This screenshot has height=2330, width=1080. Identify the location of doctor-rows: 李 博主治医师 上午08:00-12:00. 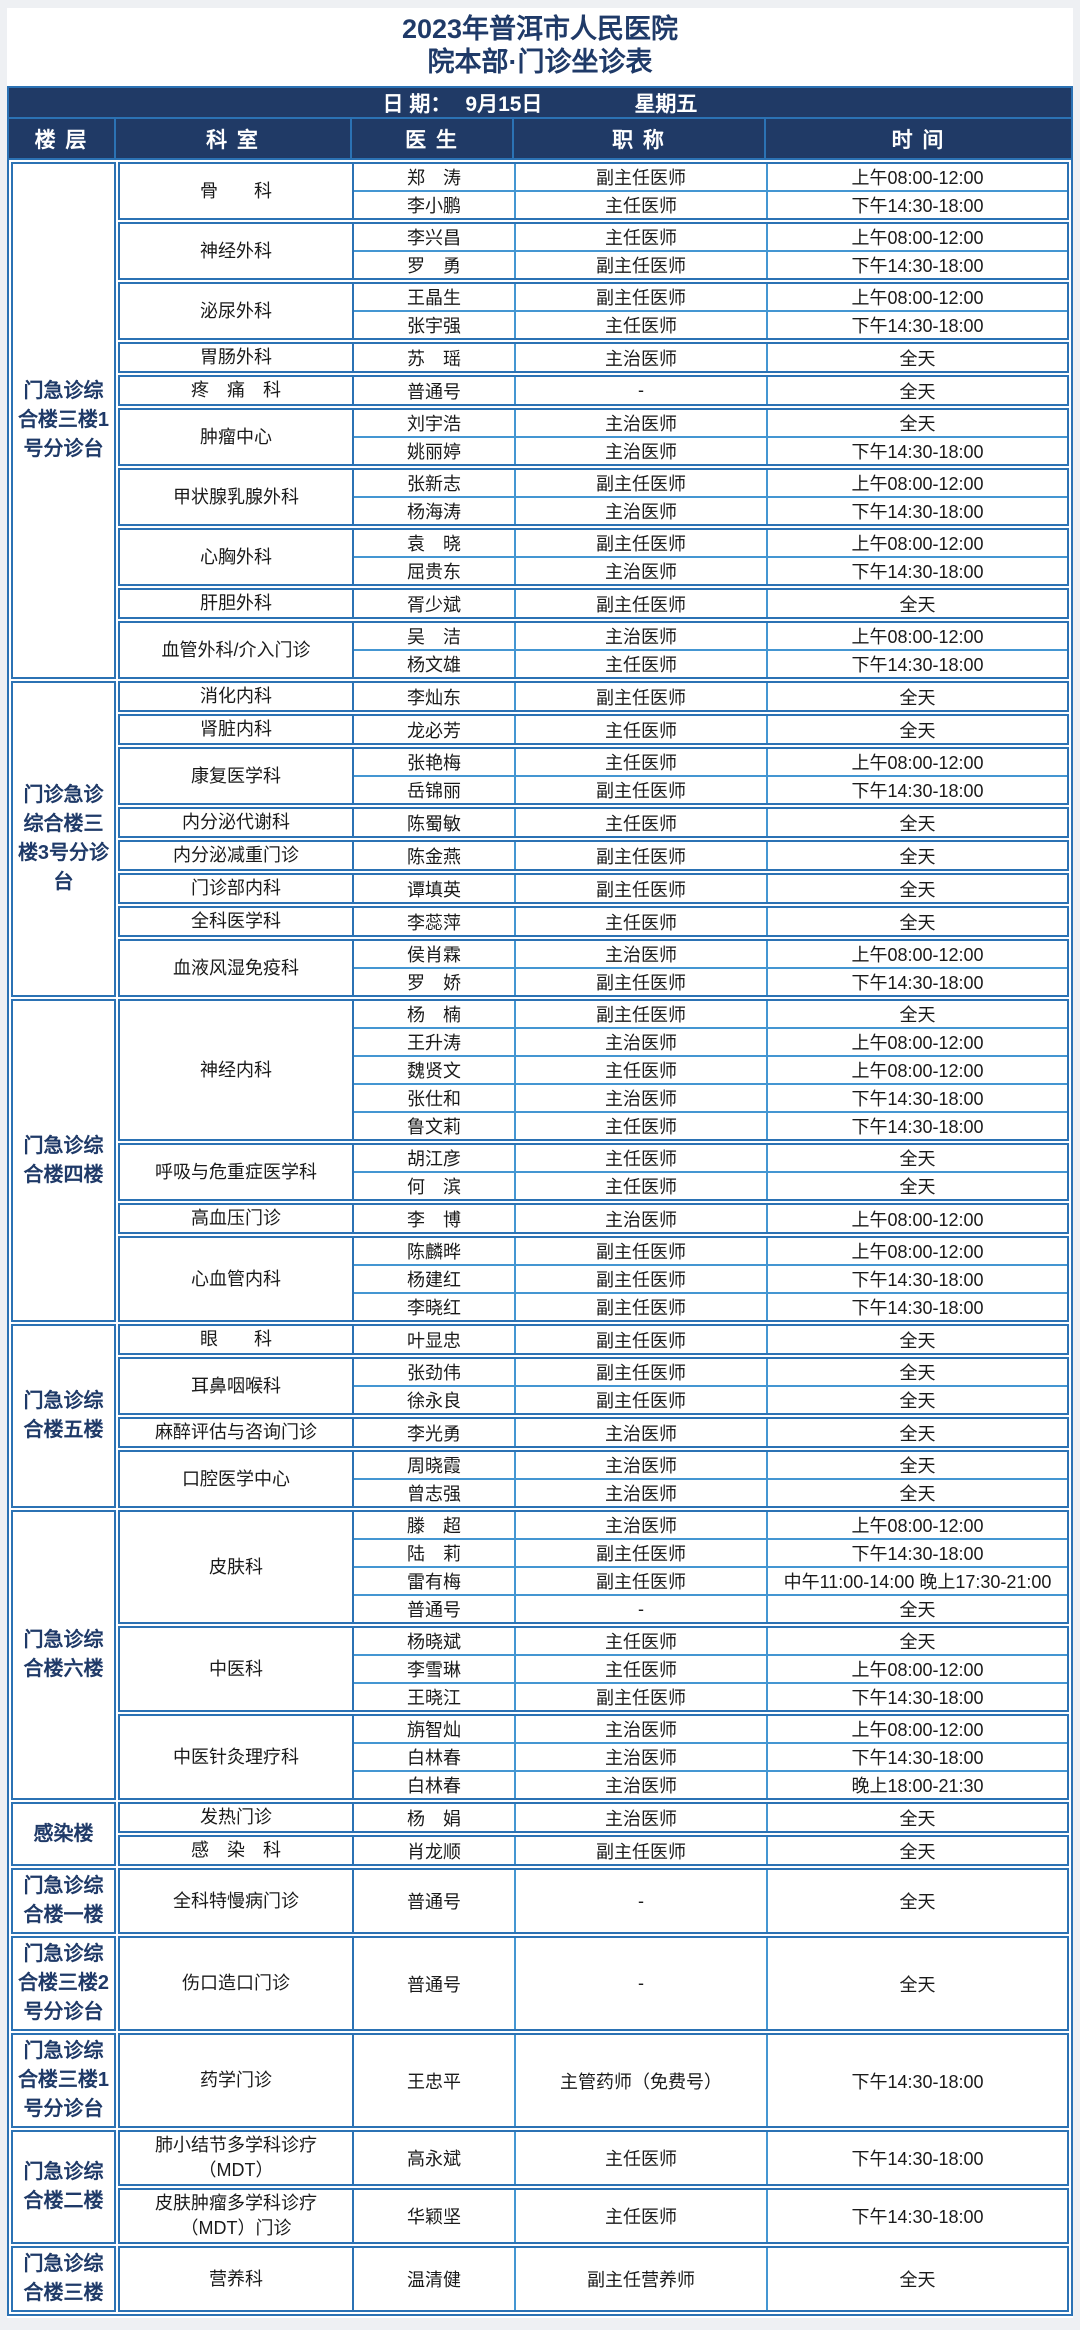
(710, 1218).